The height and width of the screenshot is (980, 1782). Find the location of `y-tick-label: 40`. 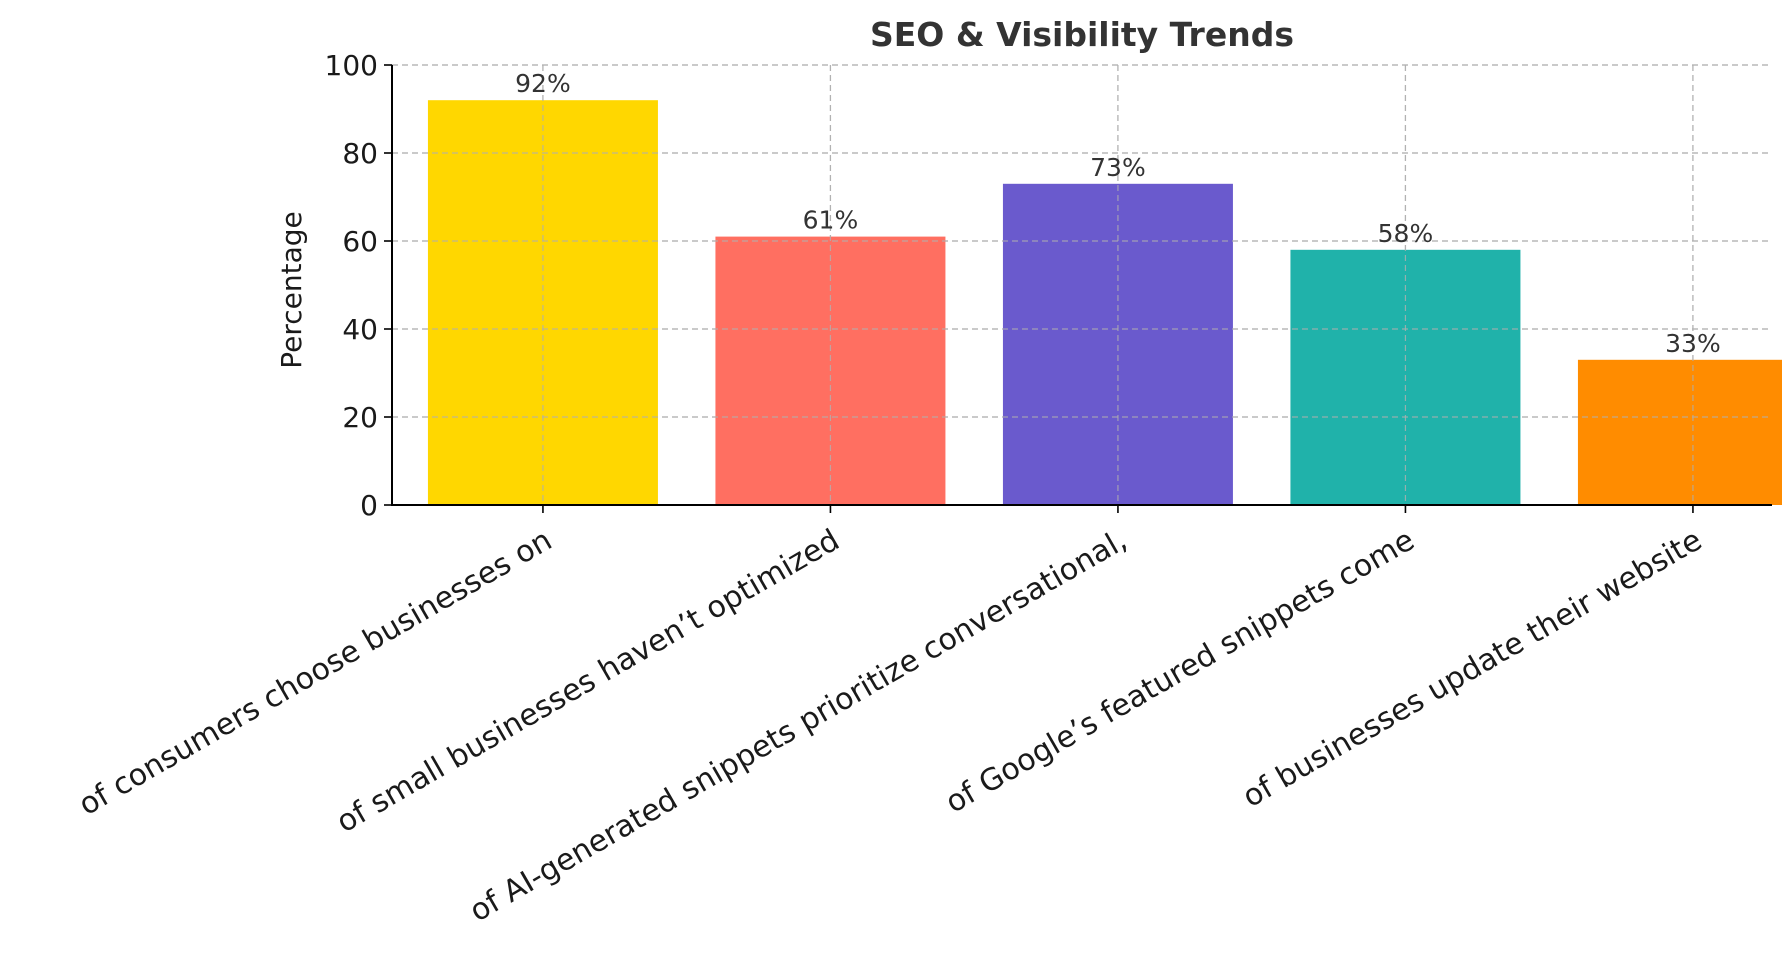

y-tick-label: 40 is located at coordinates (360, 329).